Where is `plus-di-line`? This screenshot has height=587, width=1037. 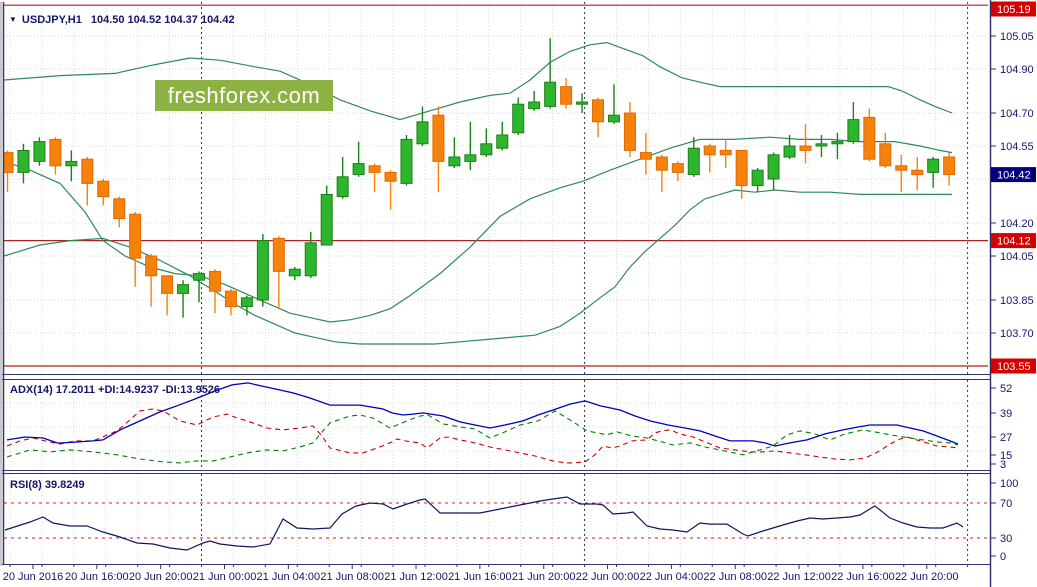 plus-di-line is located at coordinates (482, 437).